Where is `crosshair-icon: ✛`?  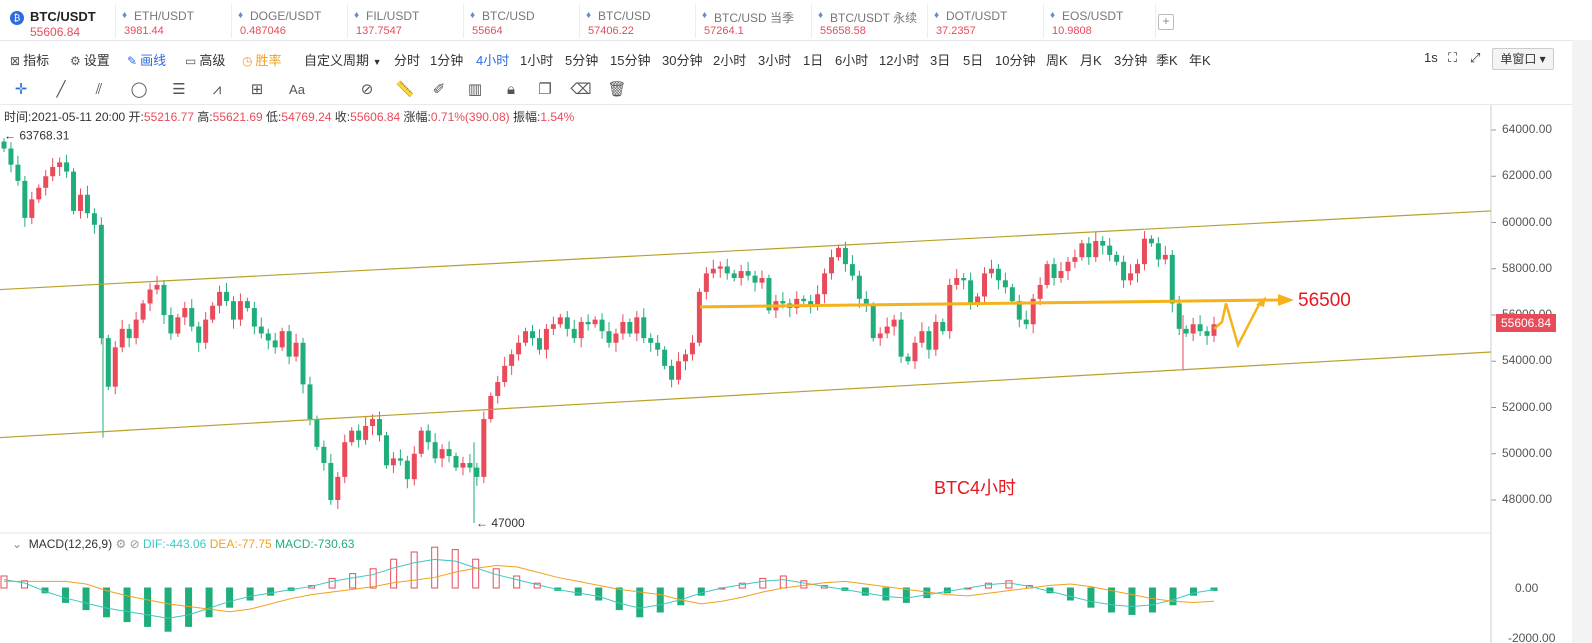
crosshair-icon: ✛ is located at coordinates (21, 89).